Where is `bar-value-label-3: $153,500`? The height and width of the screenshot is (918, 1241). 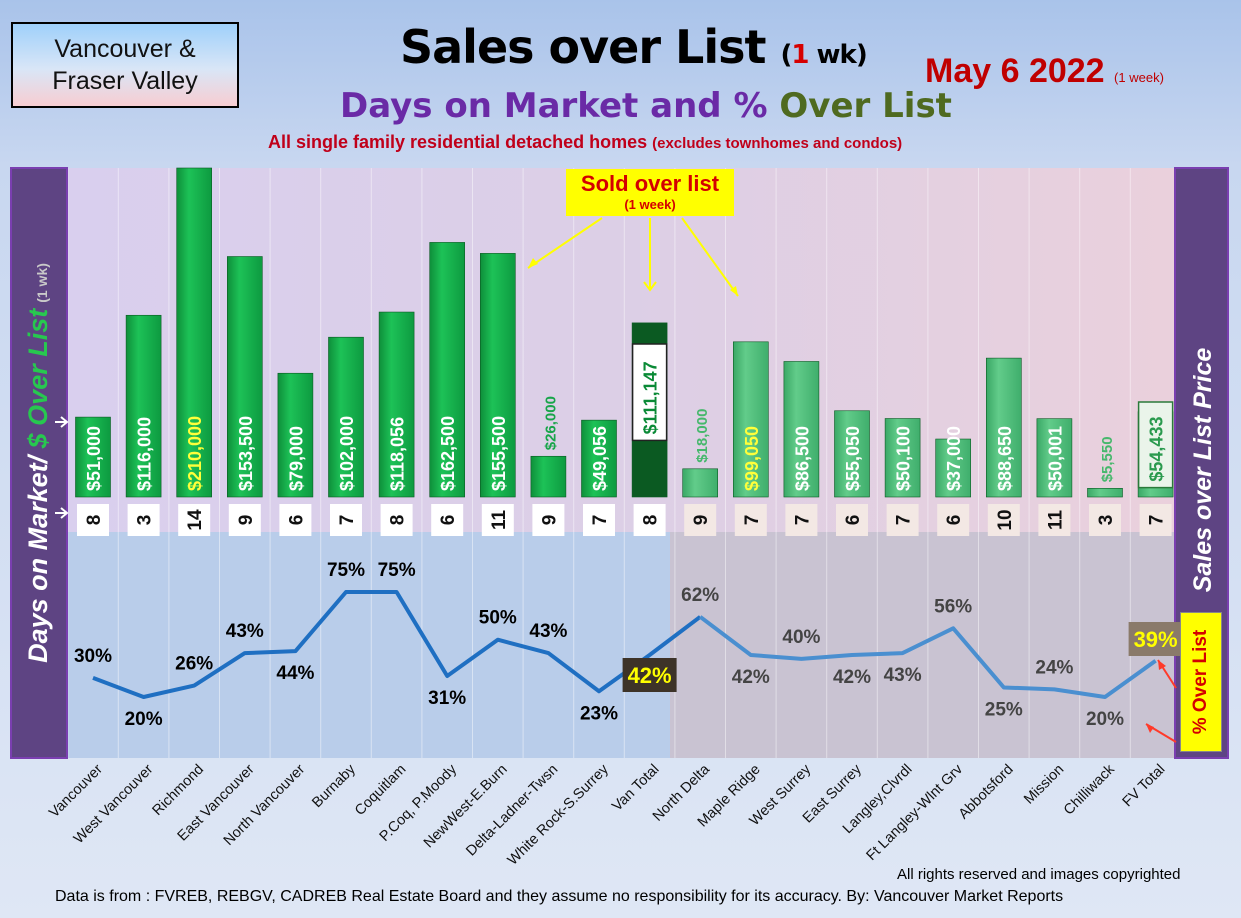
bar-value-label-3: $153,500 is located at coordinates (246, 453).